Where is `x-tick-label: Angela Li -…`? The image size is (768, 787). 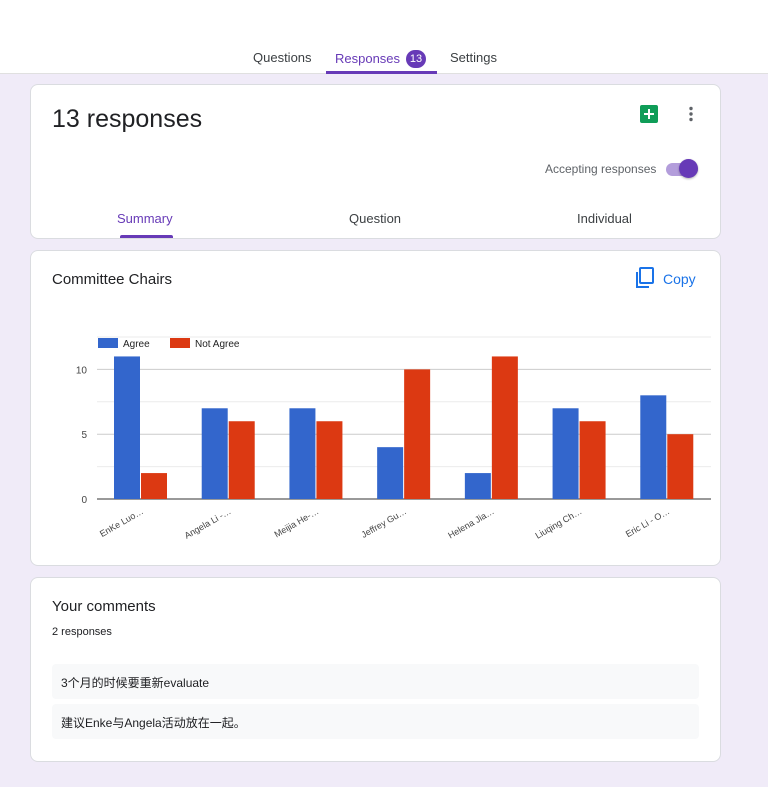
x-tick-label: Angela Li -… is located at coordinates (208, 523).